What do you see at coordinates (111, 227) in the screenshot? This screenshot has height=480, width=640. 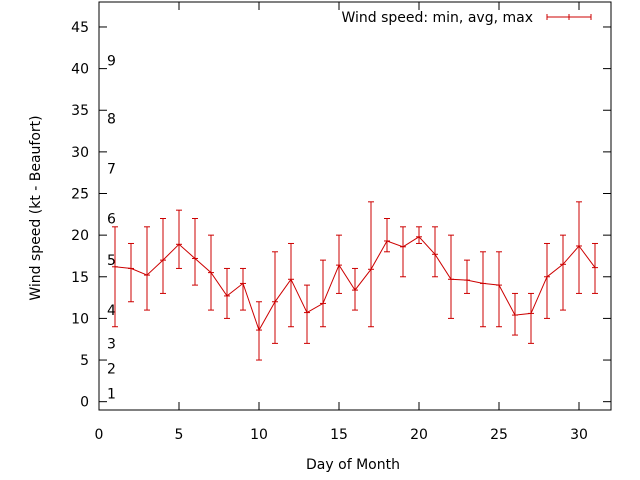 I see `beaufort-scale: 1 2 3 4 5 6 7 8 9` at bounding box center [111, 227].